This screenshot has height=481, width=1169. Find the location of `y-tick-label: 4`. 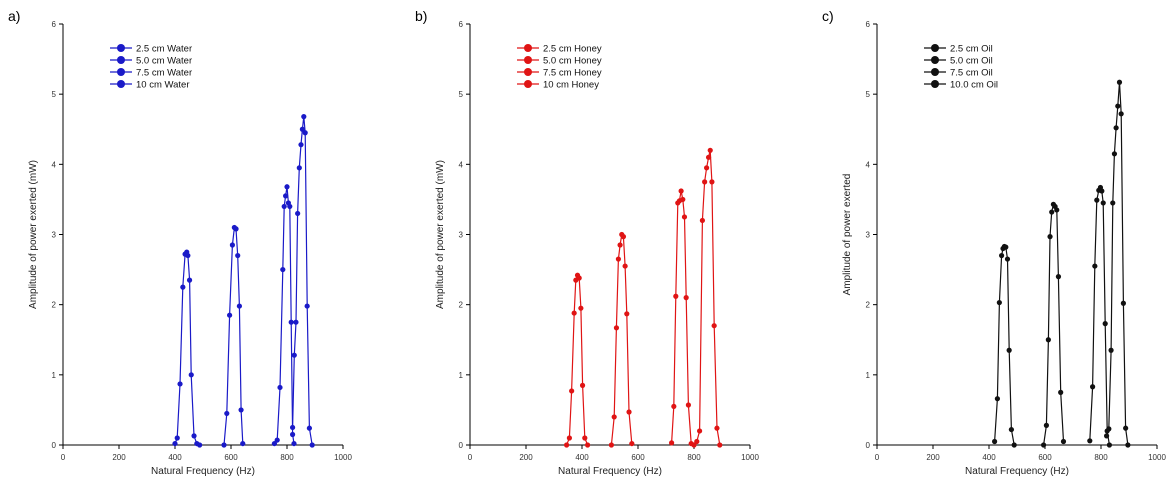

y-tick-label: 4 is located at coordinates (868, 164).